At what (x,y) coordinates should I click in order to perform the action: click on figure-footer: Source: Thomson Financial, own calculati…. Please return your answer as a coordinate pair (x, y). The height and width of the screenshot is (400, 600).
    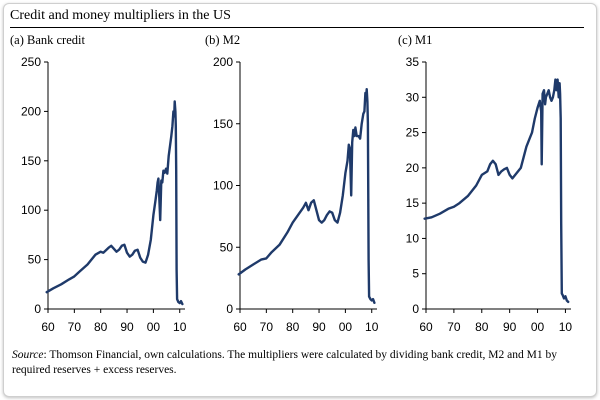
    Looking at the image, I should click on (298, 363).